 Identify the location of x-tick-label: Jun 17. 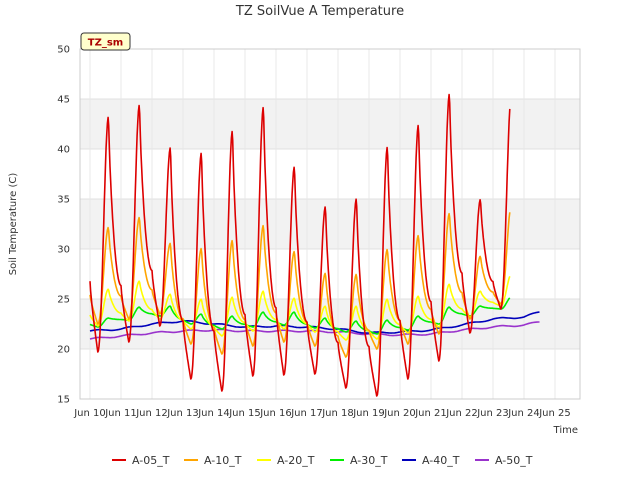
(306, 413).